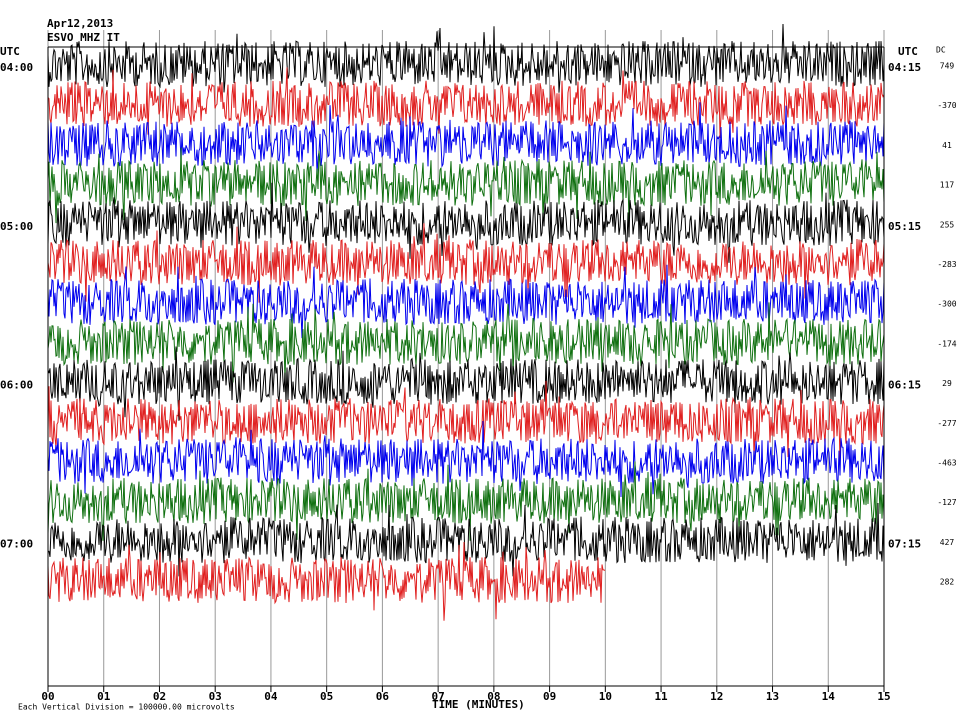 The image size is (960, 720). Describe the element at coordinates (438, 696) in the screenshot. I see `x-tick-label: 07` at that location.